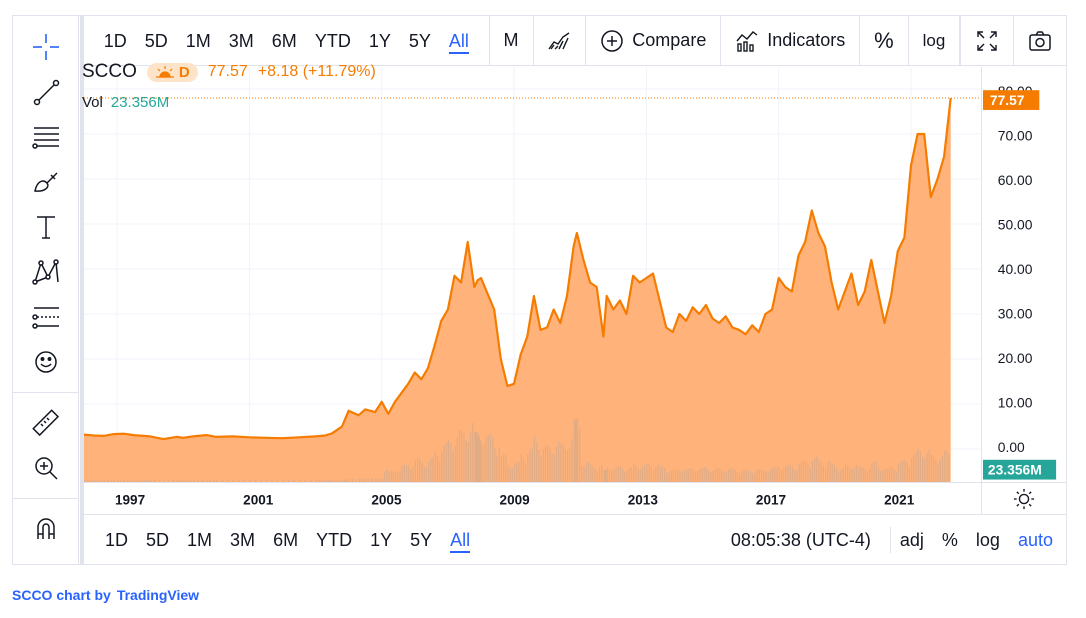  What do you see at coordinates (559, 41) in the screenshot?
I see `chart-style-button` at bounding box center [559, 41].